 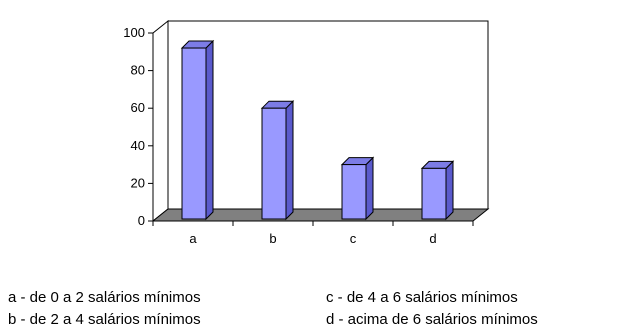 I want to click on y-tick-label: 20, so click(x=138, y=182).